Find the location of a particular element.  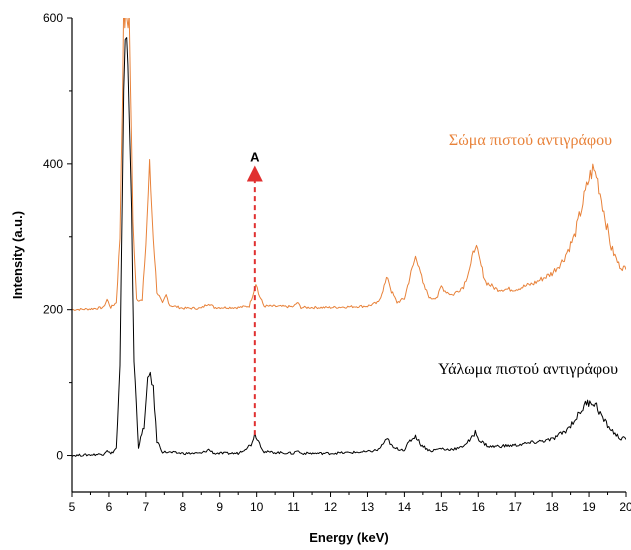

x-tick-label: 19 is located at coordinates (589, 507).